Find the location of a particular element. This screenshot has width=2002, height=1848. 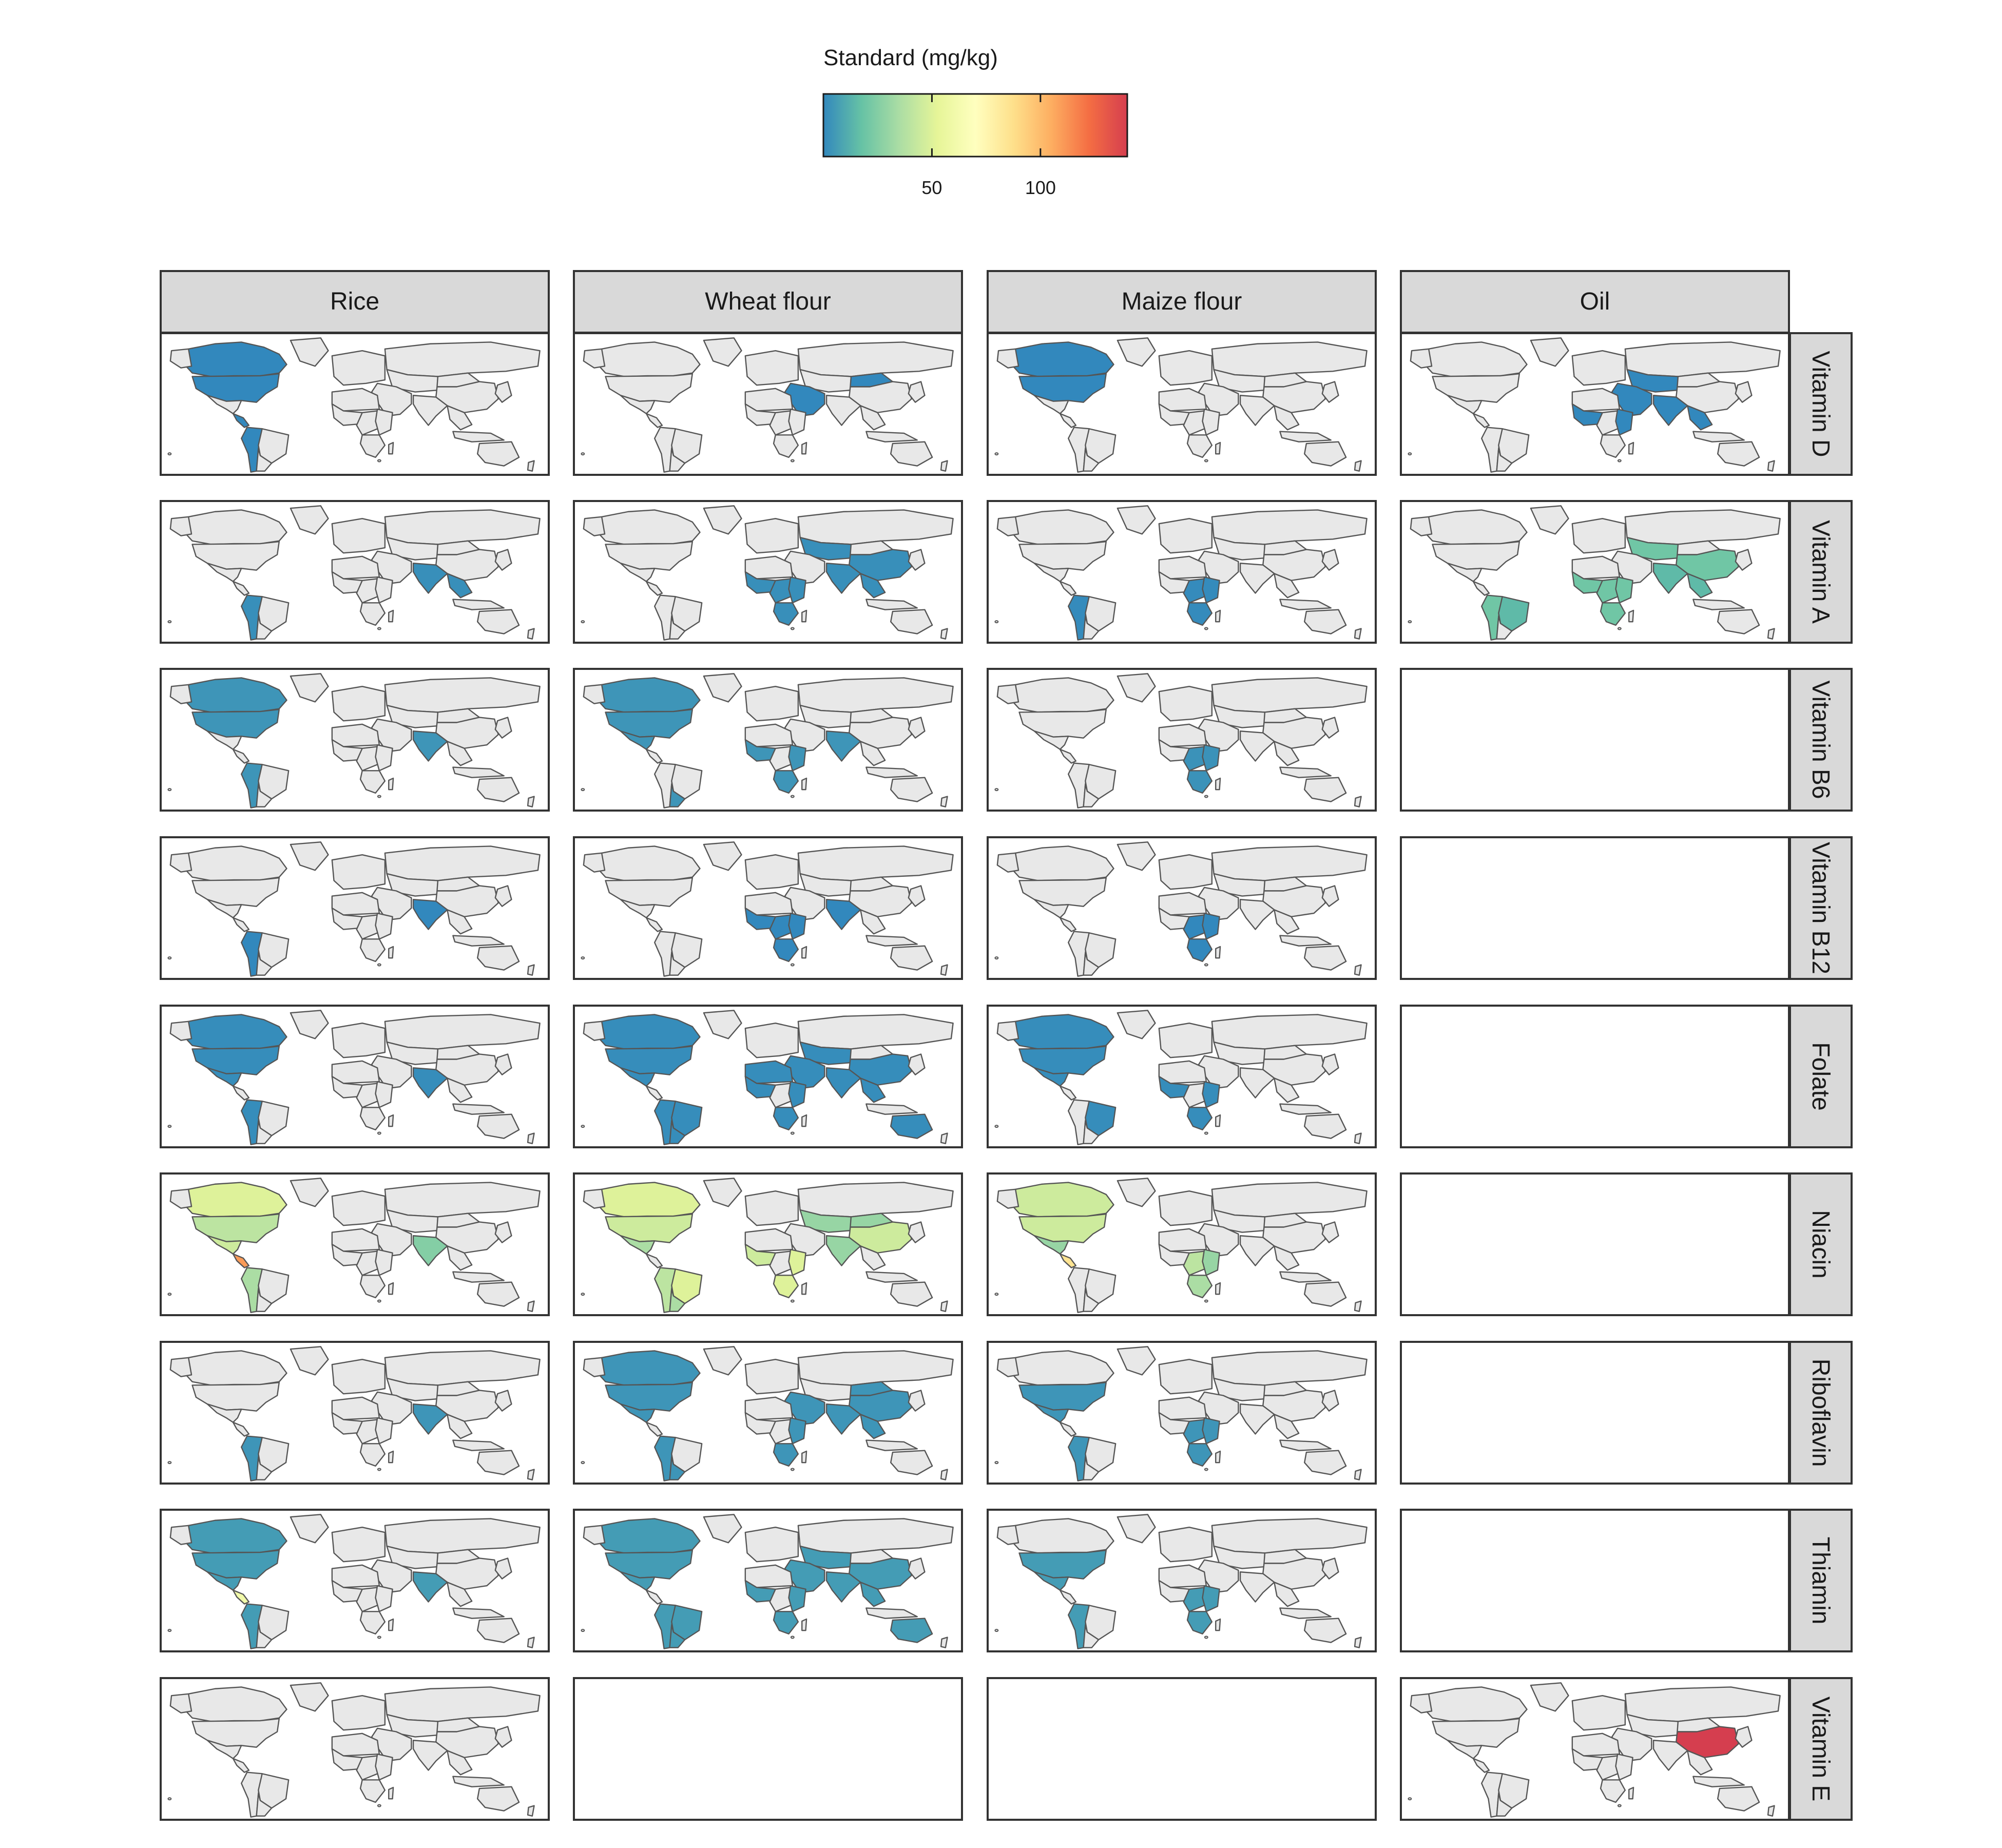

world-map is located at coordinates (354, 1245).